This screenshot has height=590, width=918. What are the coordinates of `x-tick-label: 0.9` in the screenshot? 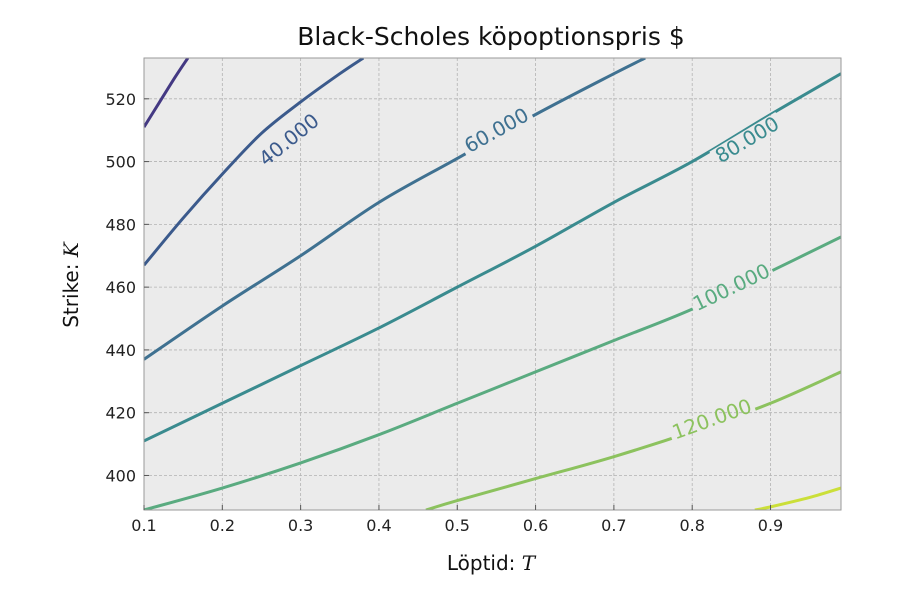 It's located at (770, 525).